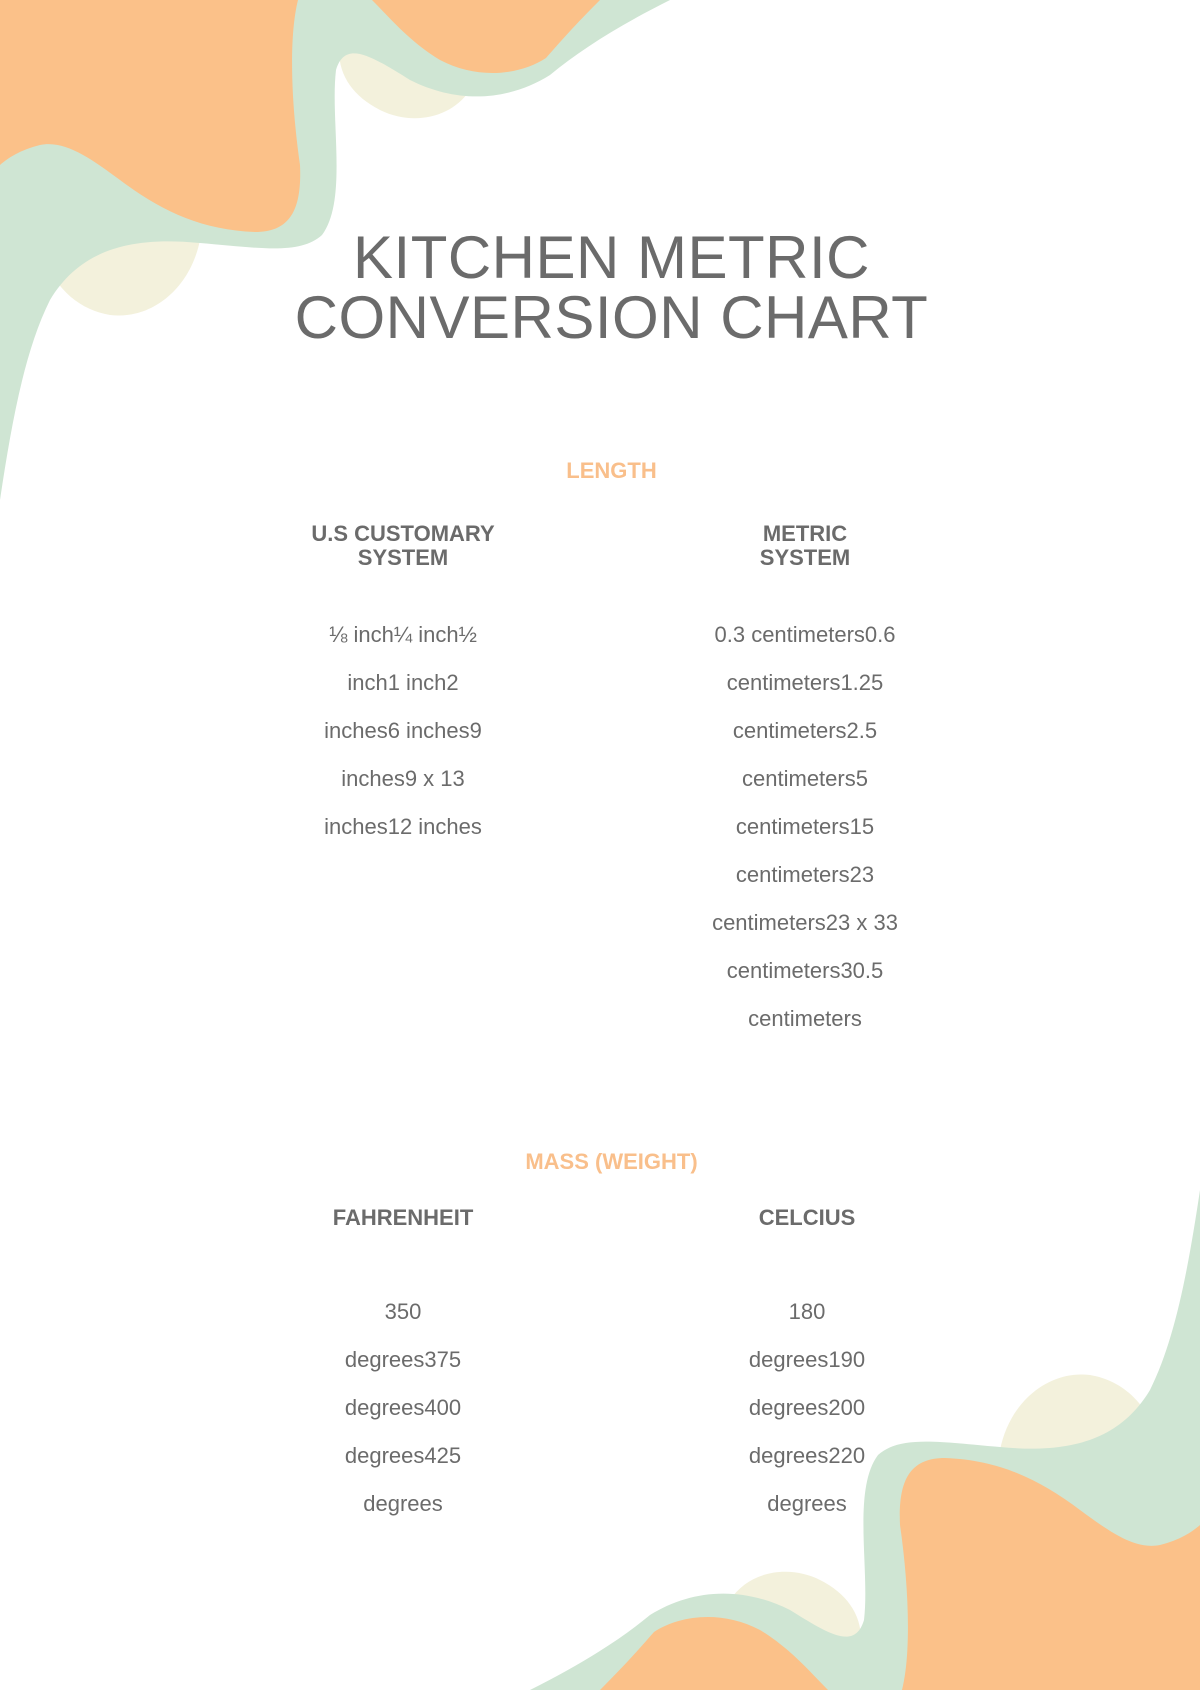 This screenshot has height=1690, width=1200. I want to click on list-item: centimeters5, so click(805, 778).